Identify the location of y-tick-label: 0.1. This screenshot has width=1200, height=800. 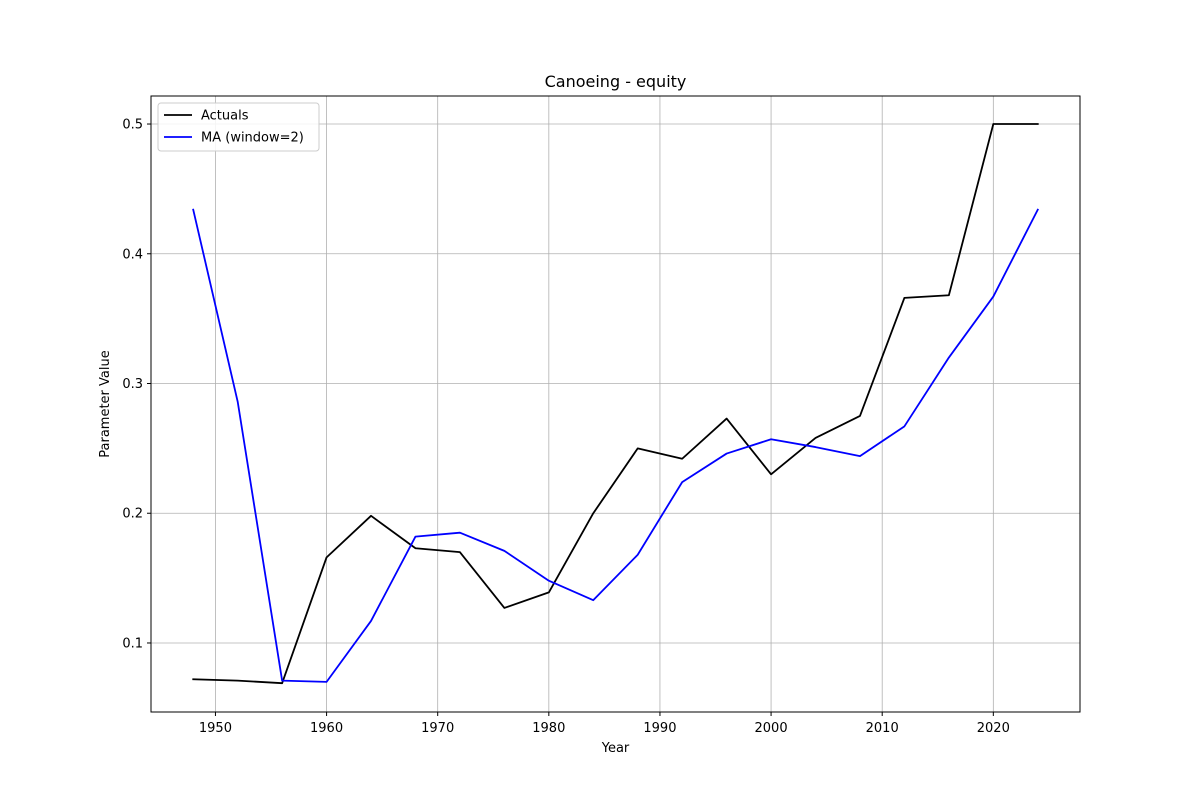
(132, 643).